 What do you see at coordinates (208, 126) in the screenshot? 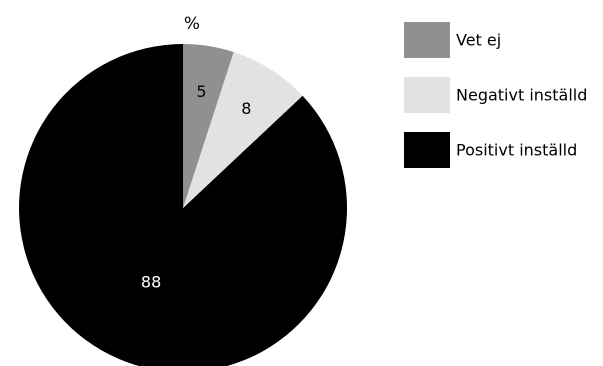
I see `pie-slice-vet-ej` at bounding box center [208, 126].